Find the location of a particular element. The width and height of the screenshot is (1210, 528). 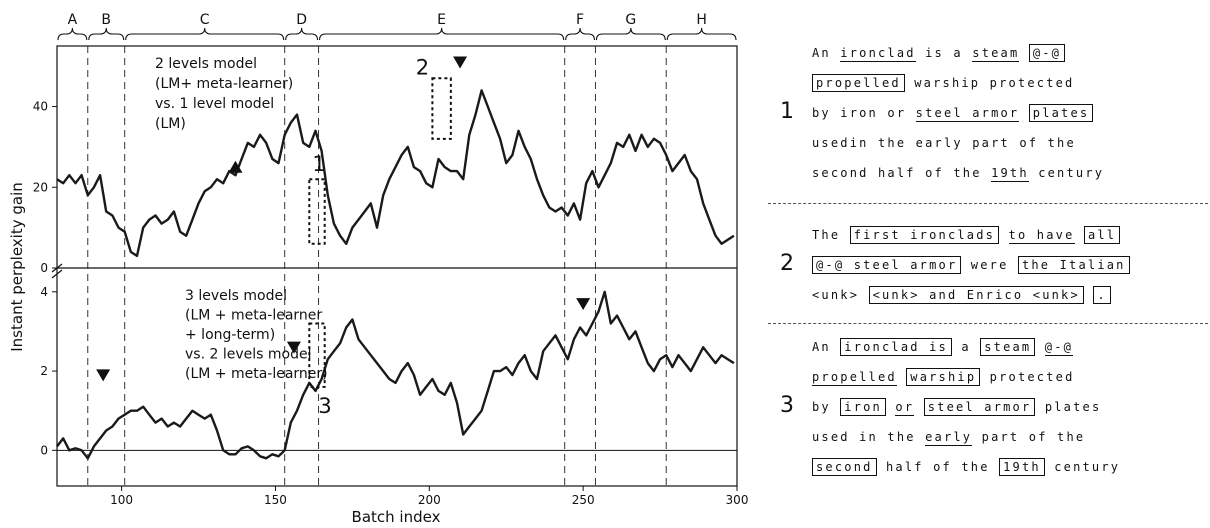

plain-token: warship protected is located at coordinates (989, 83).